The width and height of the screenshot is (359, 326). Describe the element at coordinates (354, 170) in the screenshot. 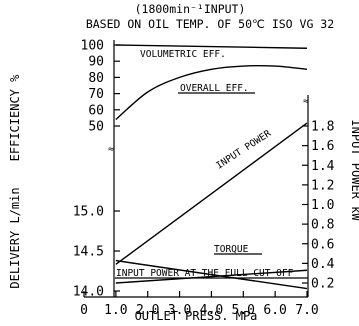

I see `right-axis-label: INPUT POWER kW` at that location.